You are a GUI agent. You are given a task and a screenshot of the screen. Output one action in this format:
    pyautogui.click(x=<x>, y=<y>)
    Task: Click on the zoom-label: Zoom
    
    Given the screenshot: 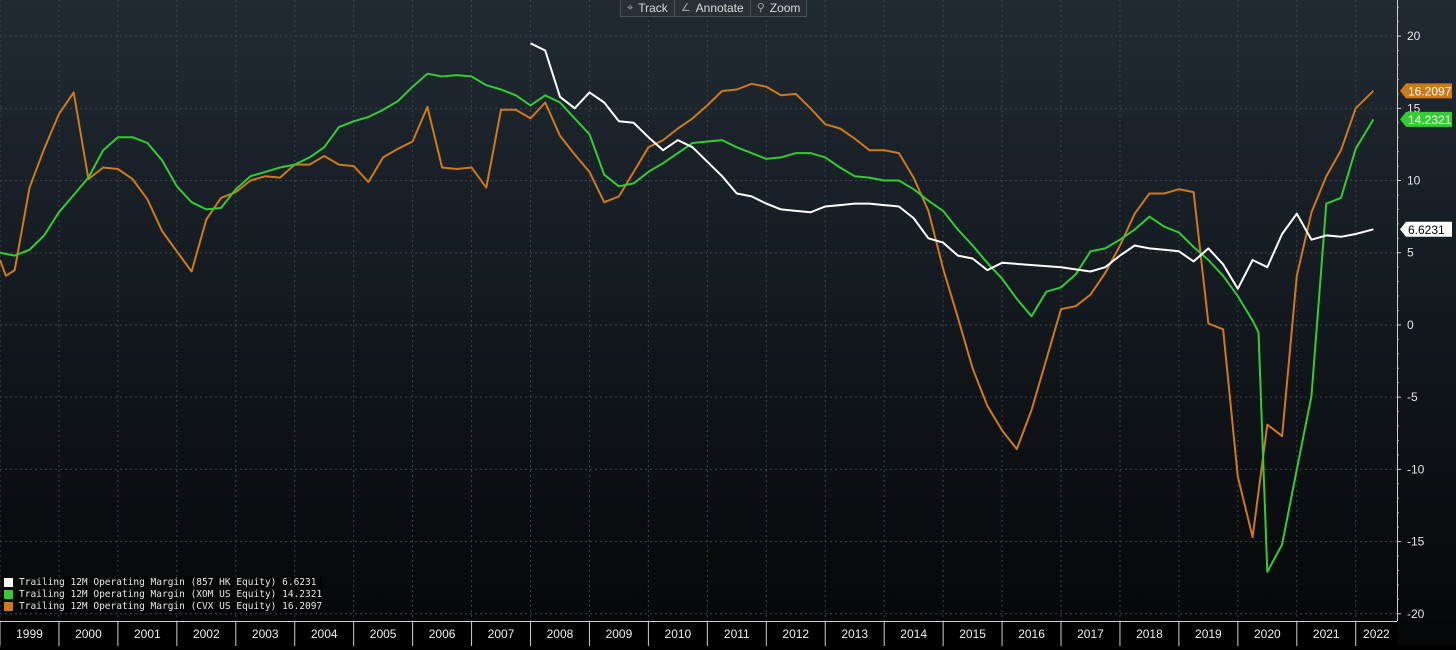 What is the action you would take?
    pyautogui.click(x=785, y=8)
    